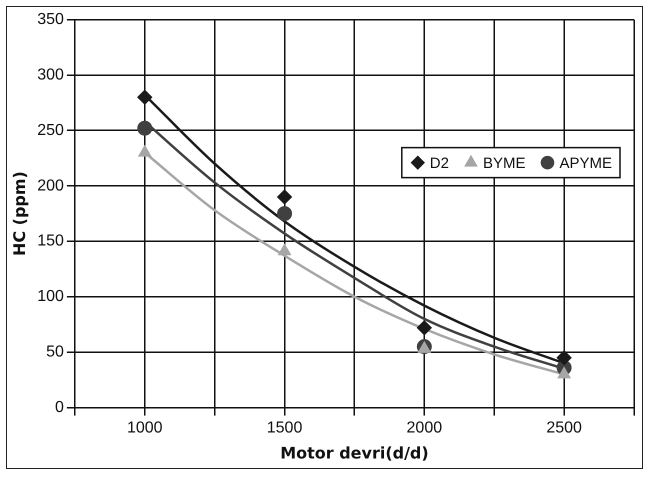  I want to click on x-tick-label: 1500, so click(284, 428).